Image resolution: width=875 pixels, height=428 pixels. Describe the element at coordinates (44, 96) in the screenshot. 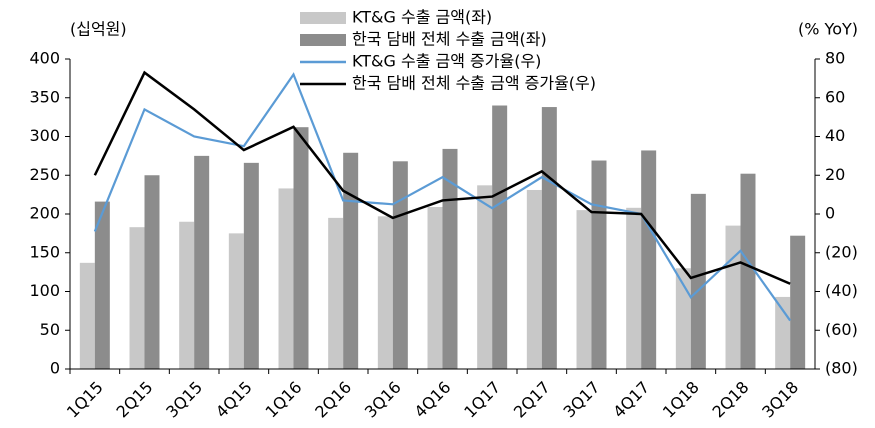

I see `y-tick-label: 350` at that location.